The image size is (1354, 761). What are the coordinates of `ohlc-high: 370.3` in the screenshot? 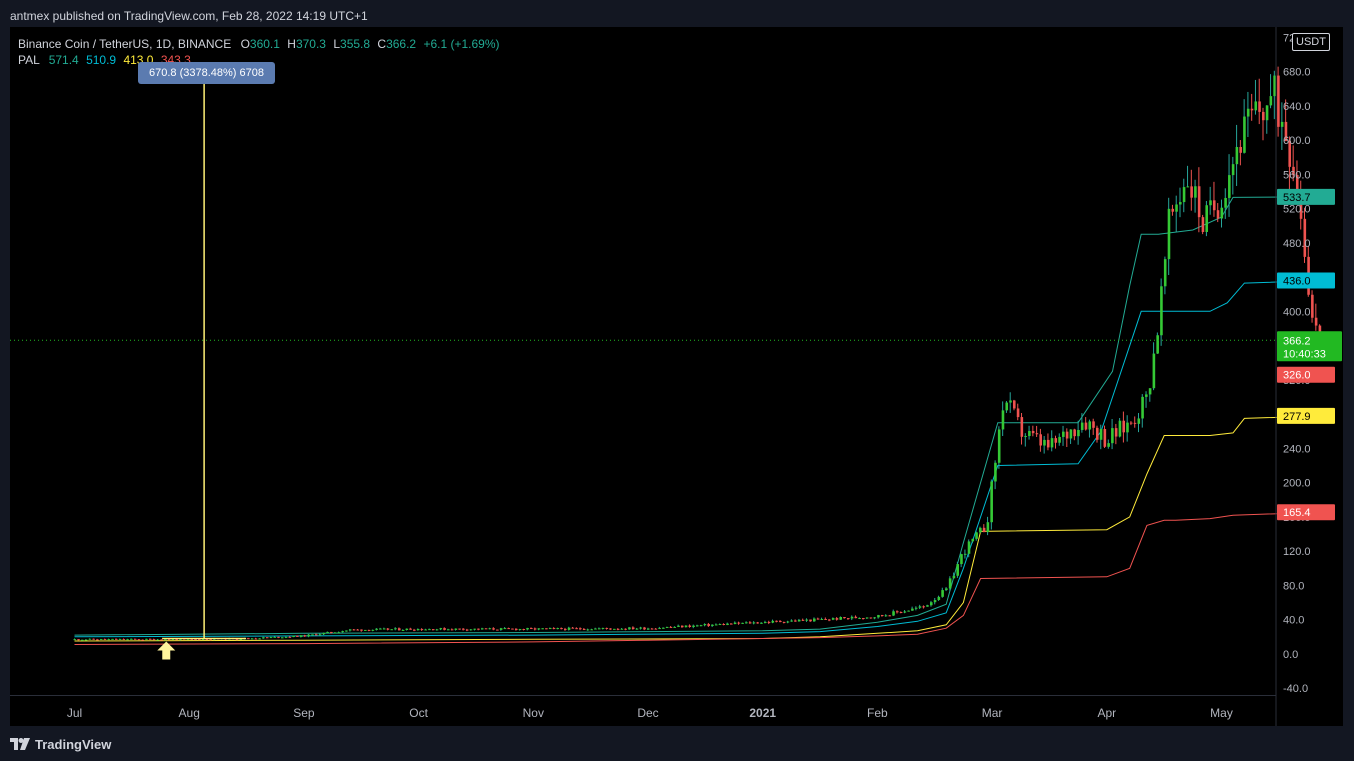 It's located at (310, 44).